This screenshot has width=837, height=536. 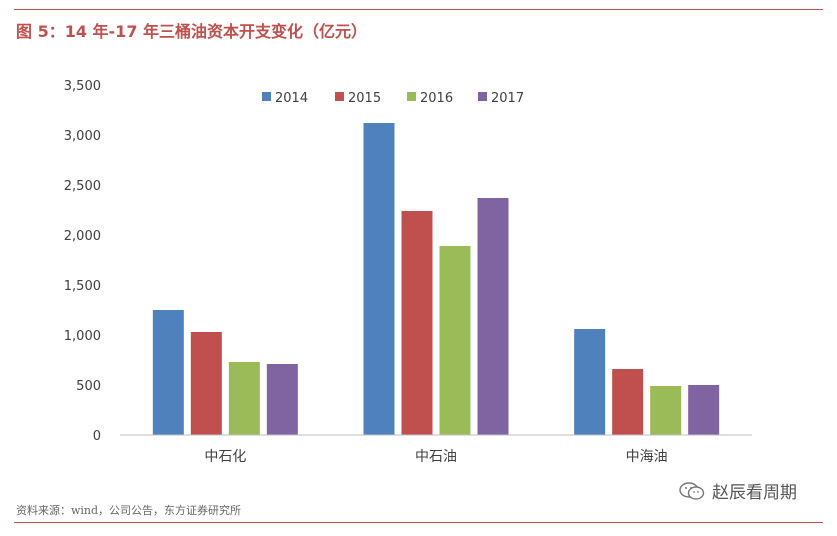 I want to click on y-tick-label: 2,000, so click(x=82, y=236).